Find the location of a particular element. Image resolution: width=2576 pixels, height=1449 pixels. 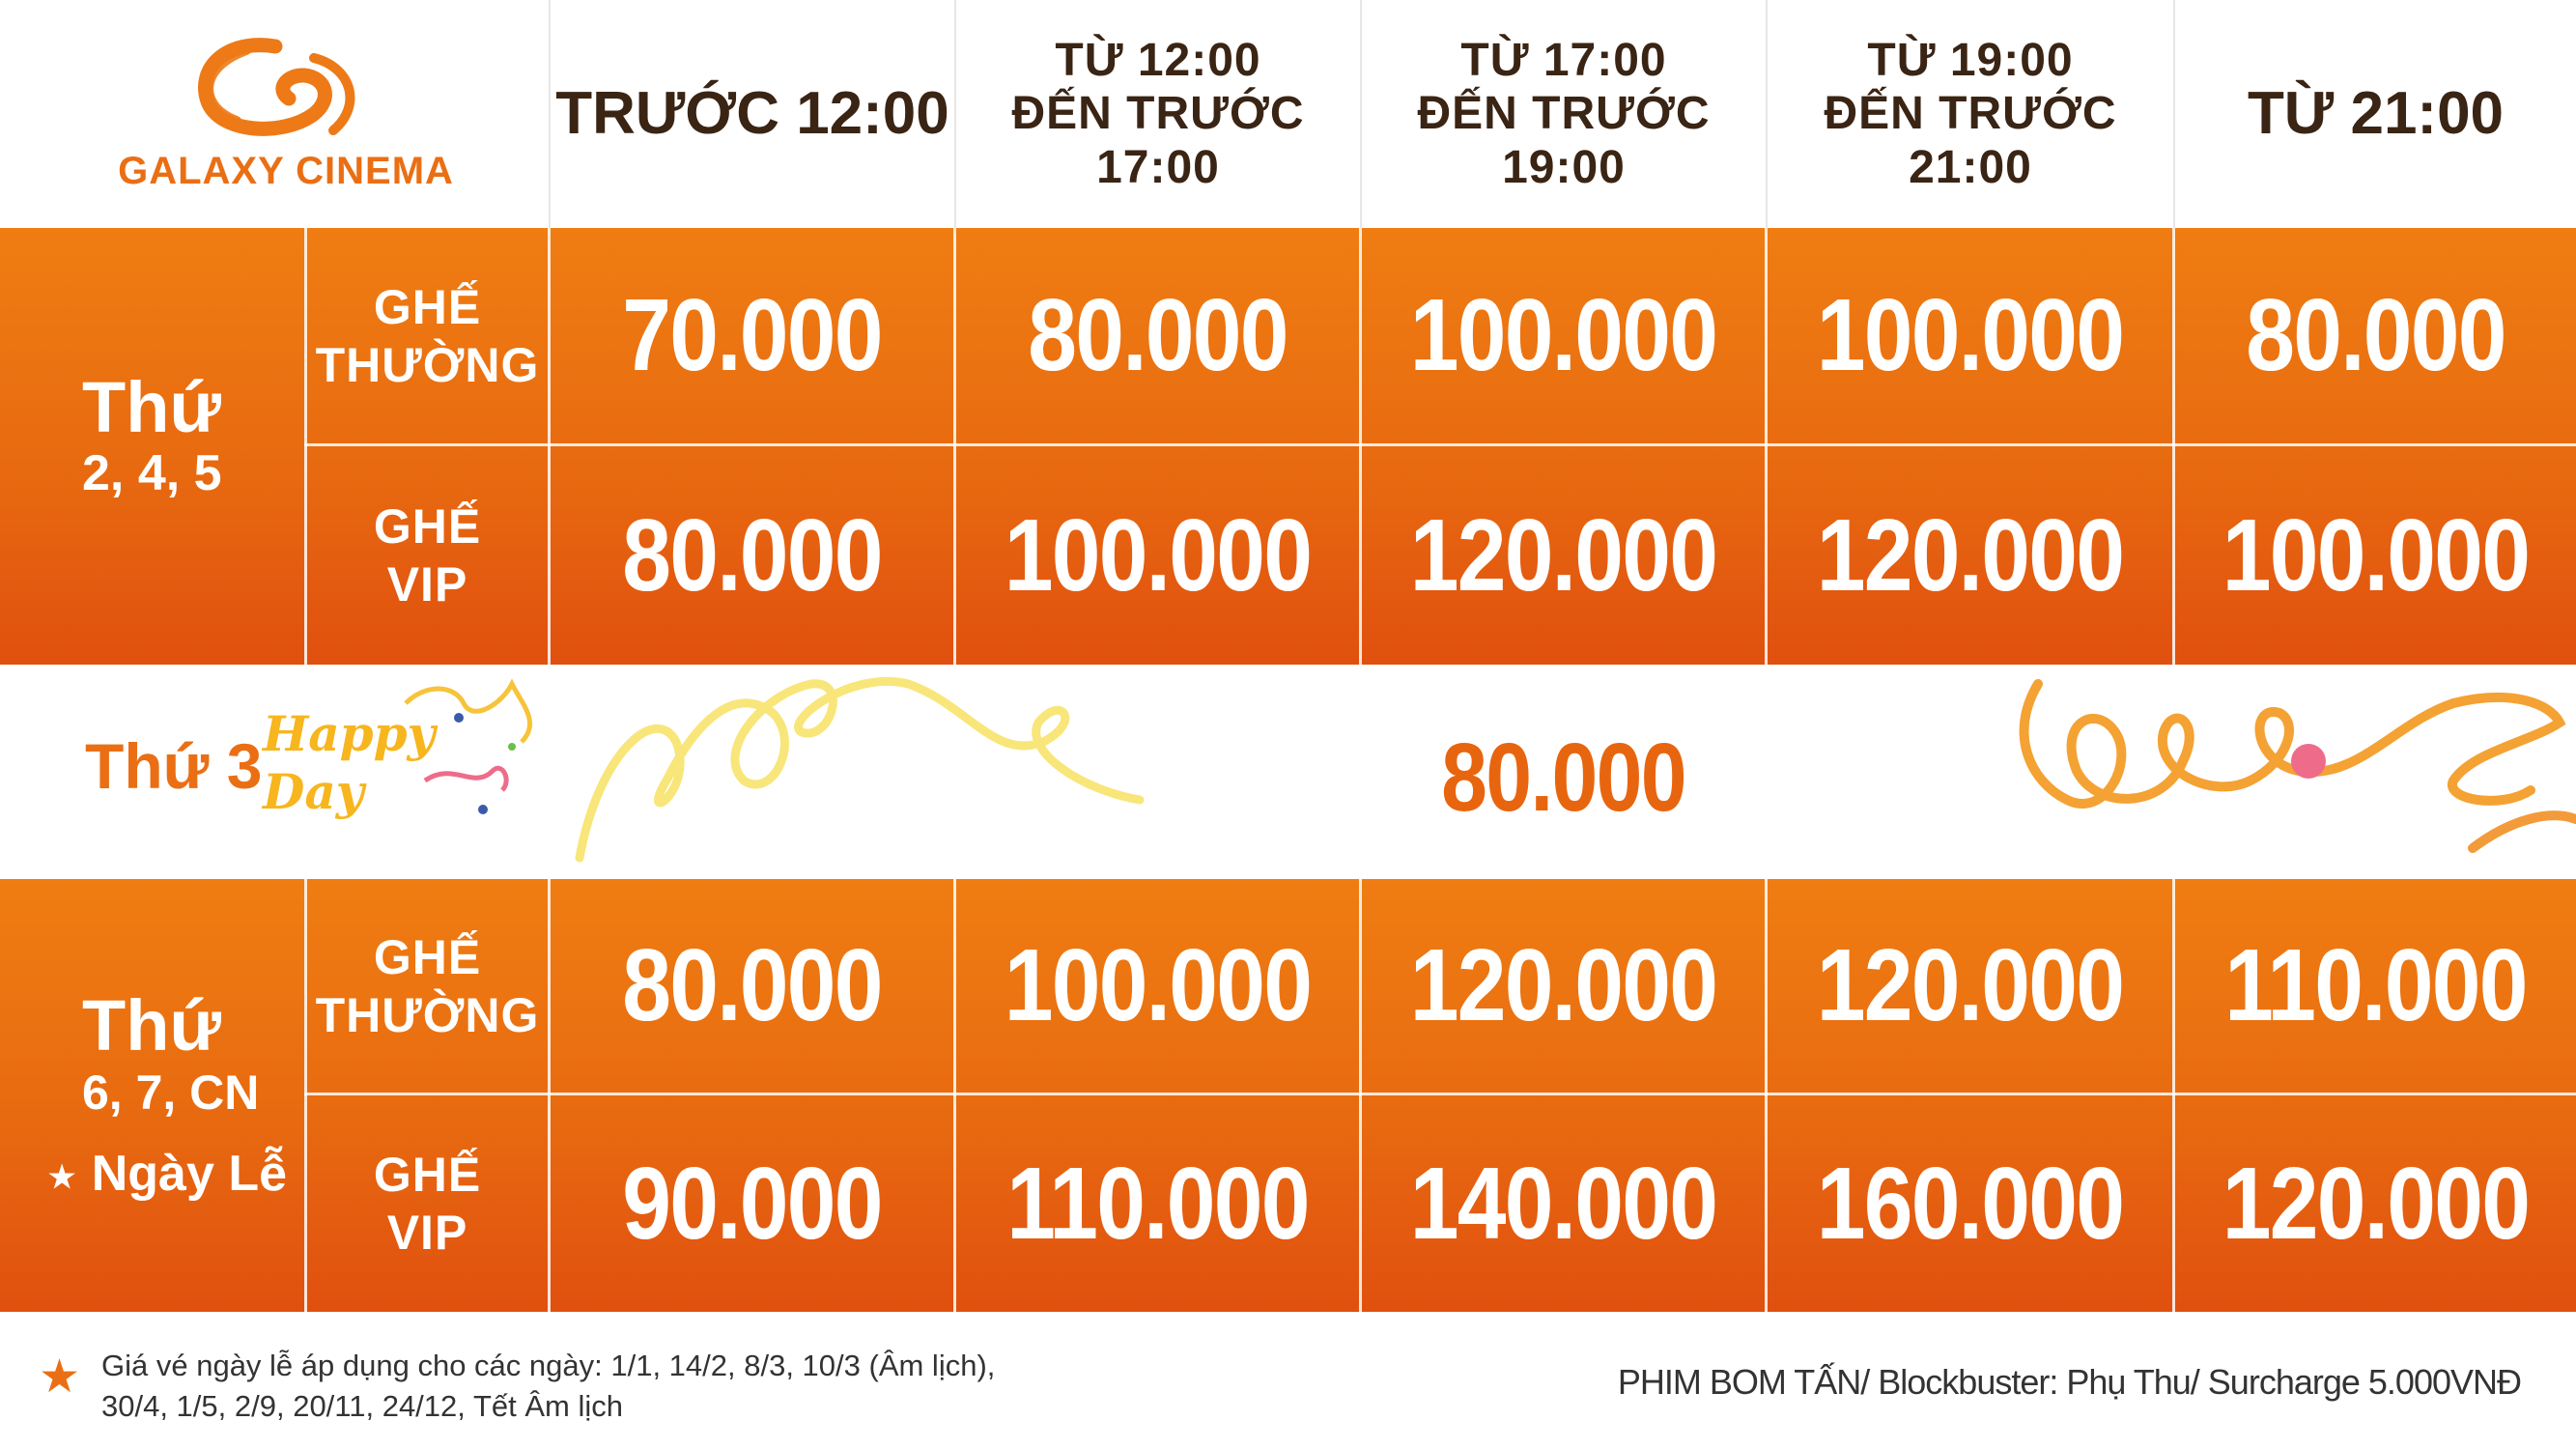

price-cell: 90.000 is located at coordinates (752, 1203).